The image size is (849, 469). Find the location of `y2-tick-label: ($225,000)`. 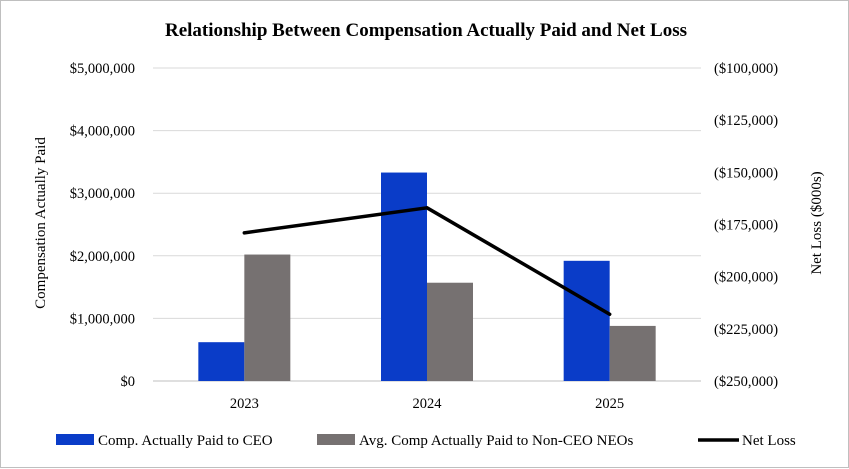

y2-tick-label: ($225,000) is located at coordinates (746, 330).